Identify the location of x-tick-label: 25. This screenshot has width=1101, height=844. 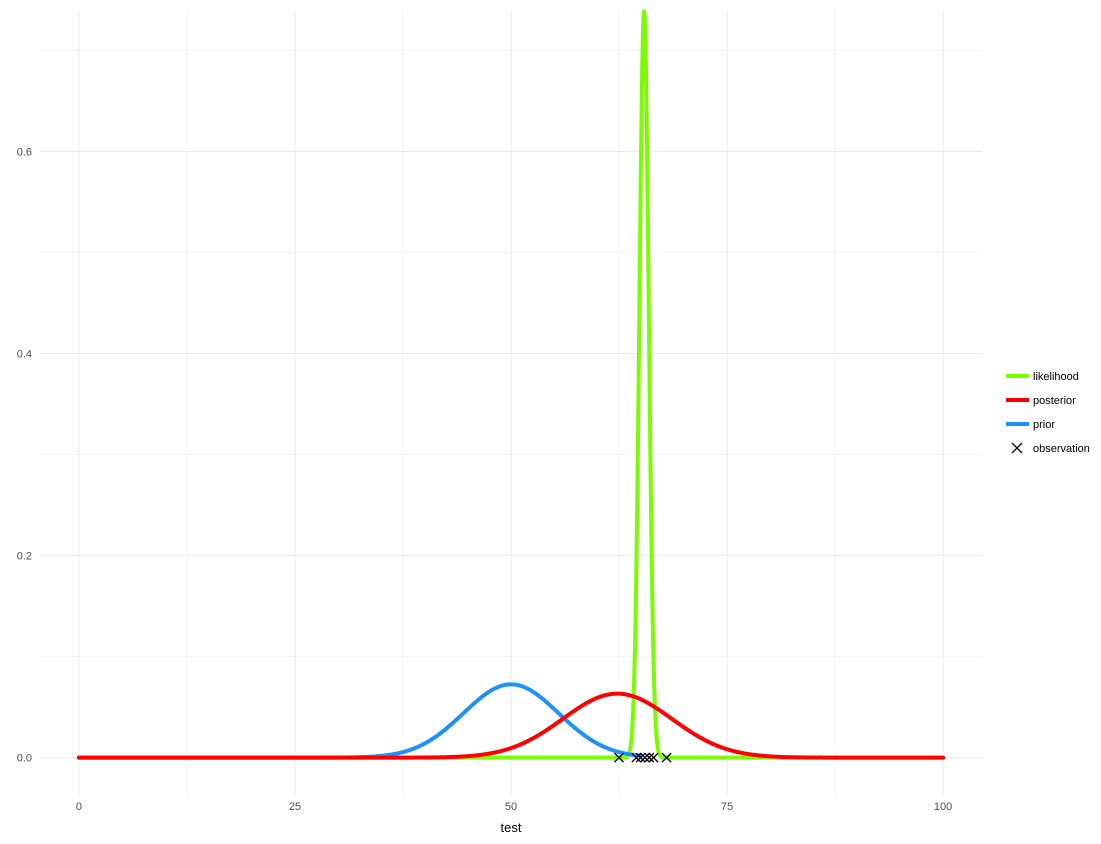
(295, 807).